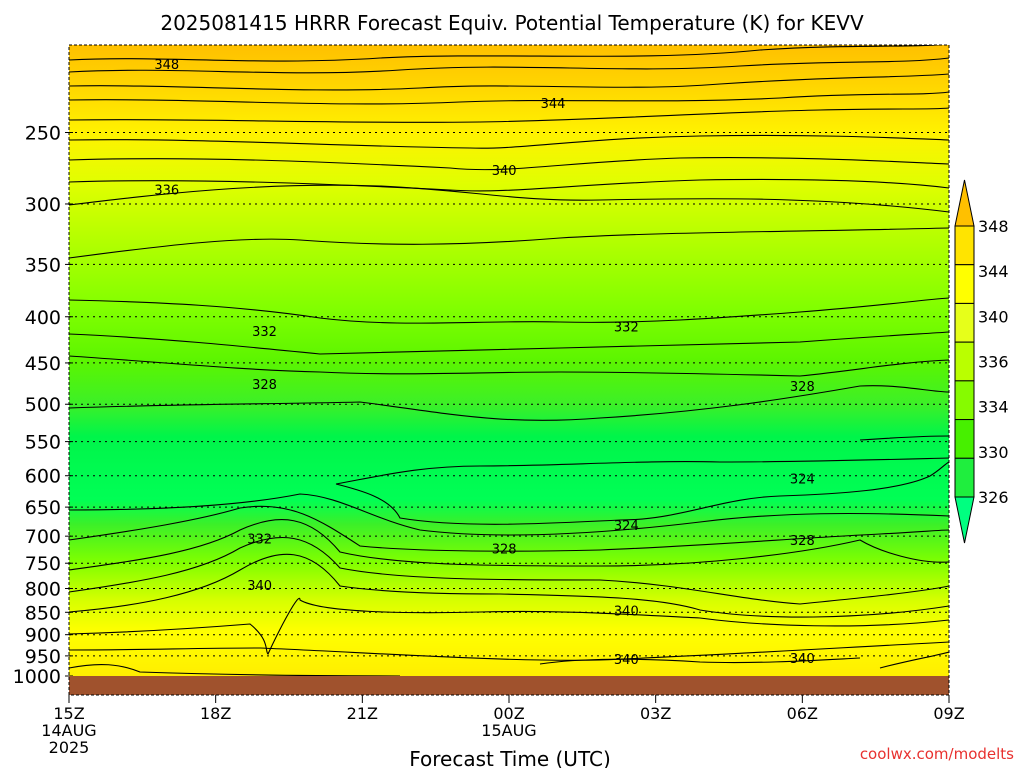  I want to click on y-tick-label: 750, so click(43, 564).